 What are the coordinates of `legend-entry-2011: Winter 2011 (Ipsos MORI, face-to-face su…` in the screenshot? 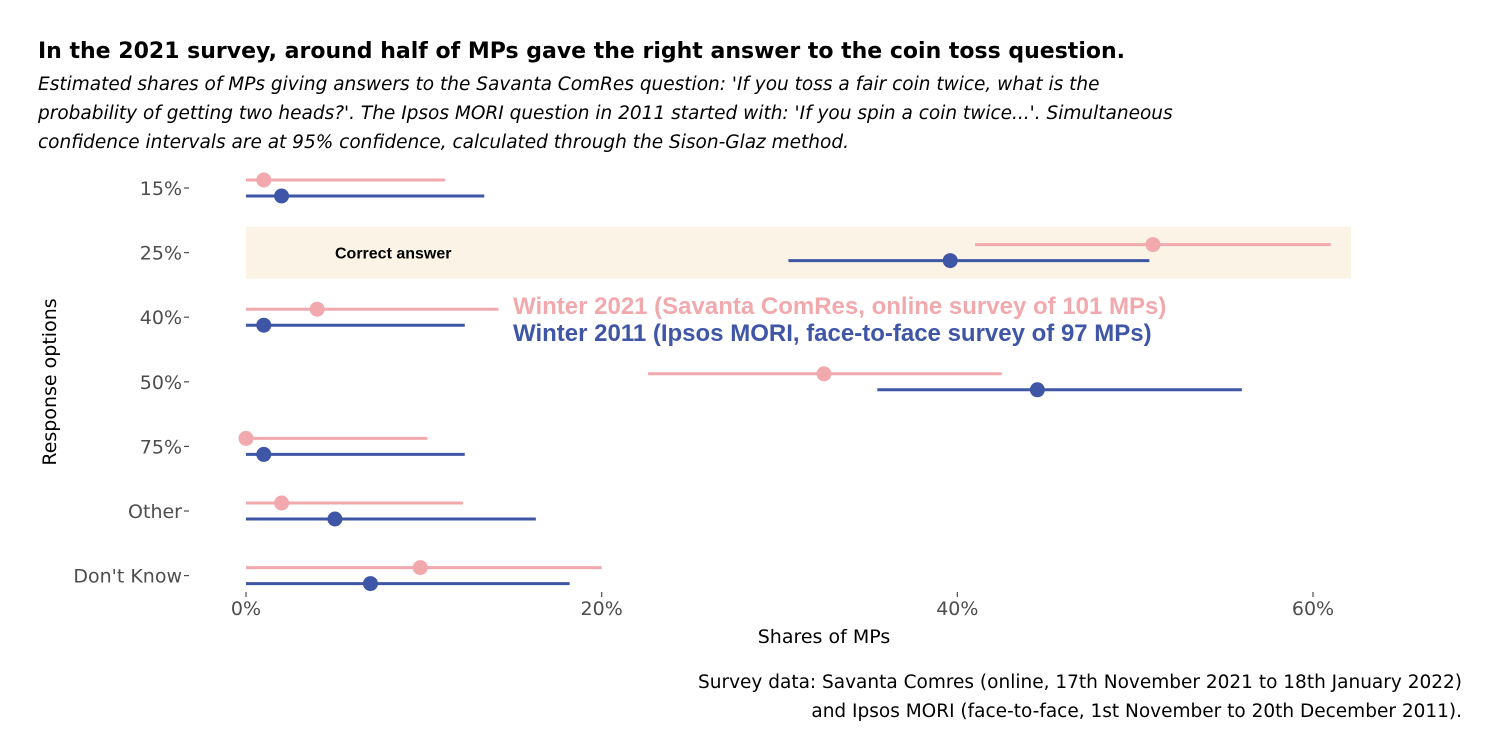 It's located at (832, 333).